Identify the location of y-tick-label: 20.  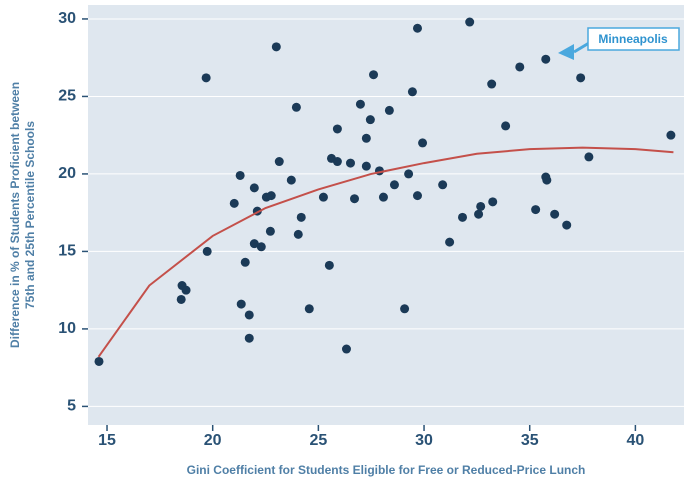
(67, 173).